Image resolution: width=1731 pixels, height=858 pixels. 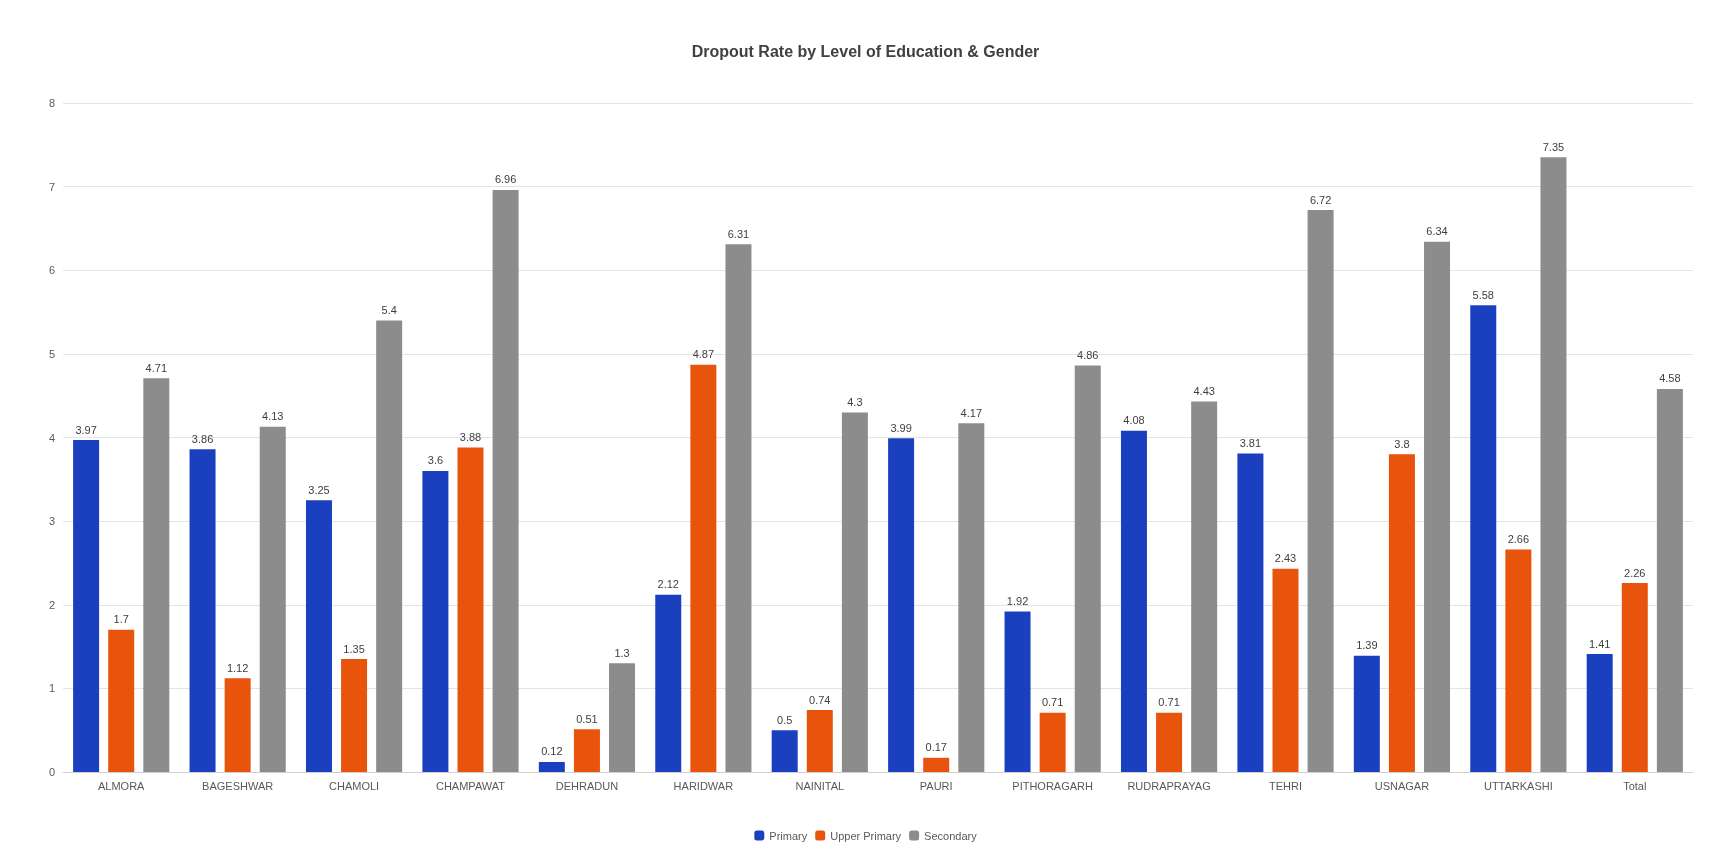 I want to click on x-tick-label: UTTARKASHI, so click(x=1518, y=785).